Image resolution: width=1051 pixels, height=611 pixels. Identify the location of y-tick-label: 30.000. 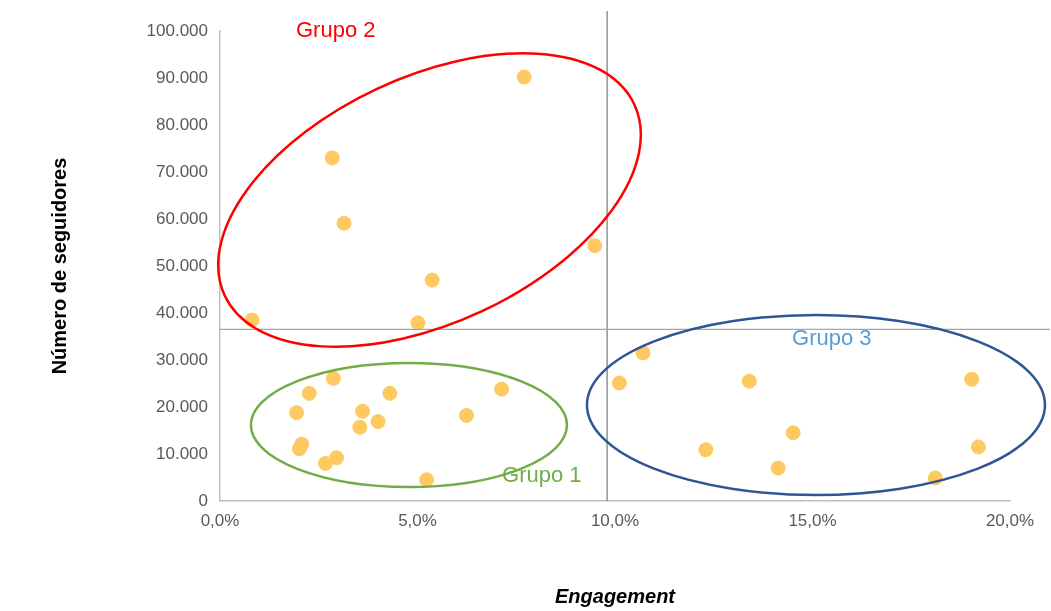
(182, 359).